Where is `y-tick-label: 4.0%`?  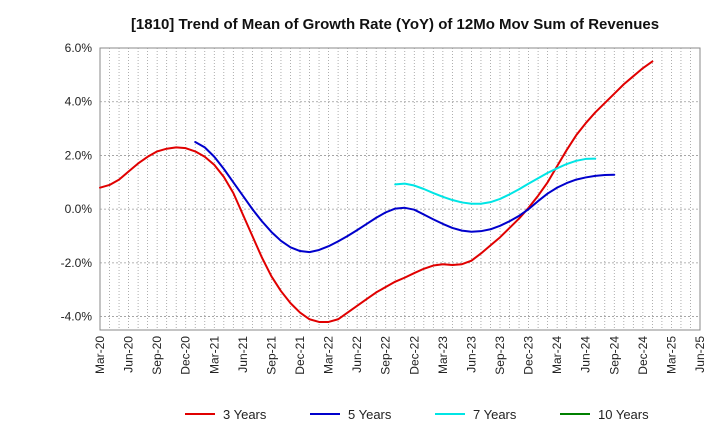 y-tick-label: 4.0% is located at coordinates (79, 102).